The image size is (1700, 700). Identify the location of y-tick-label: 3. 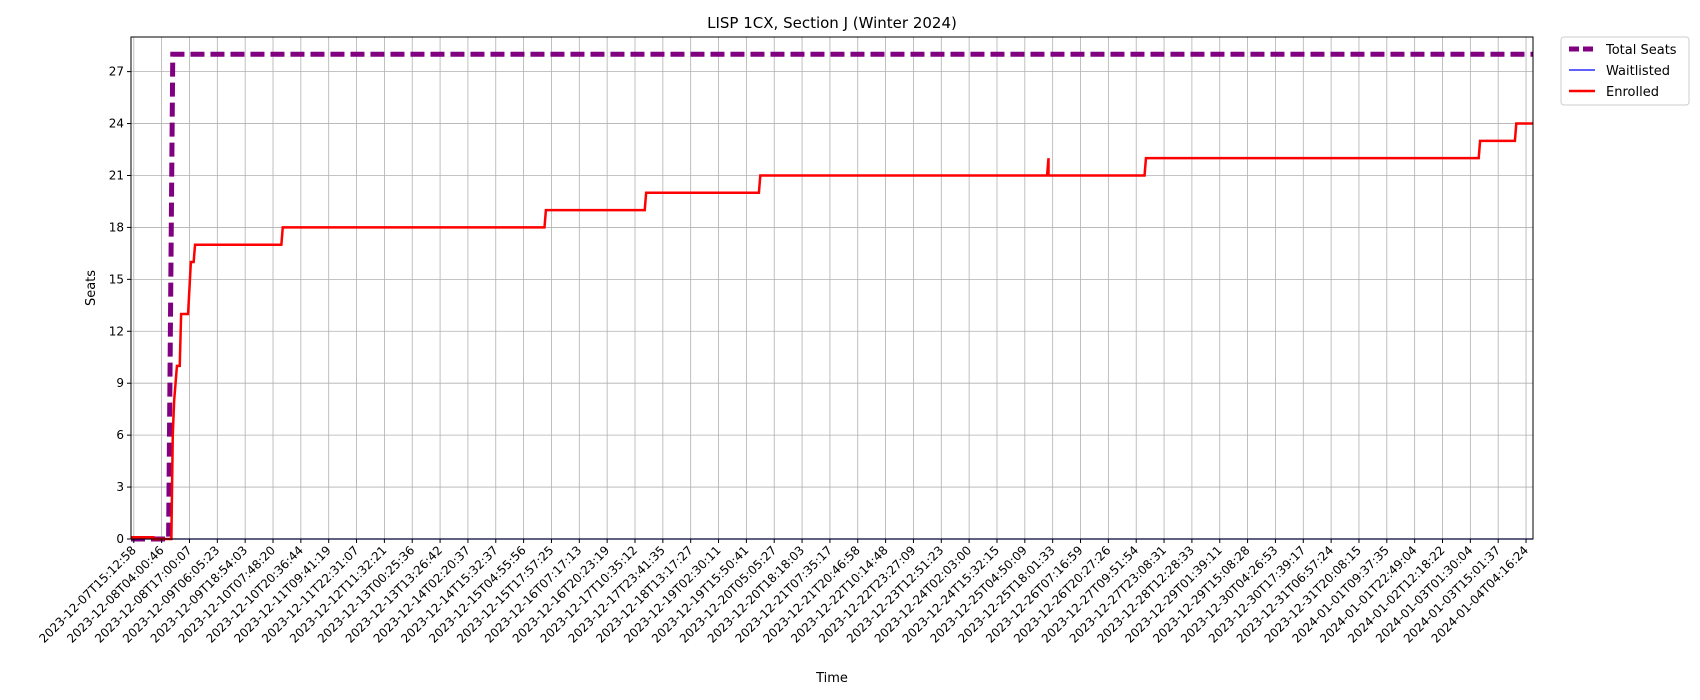
(120, 487).